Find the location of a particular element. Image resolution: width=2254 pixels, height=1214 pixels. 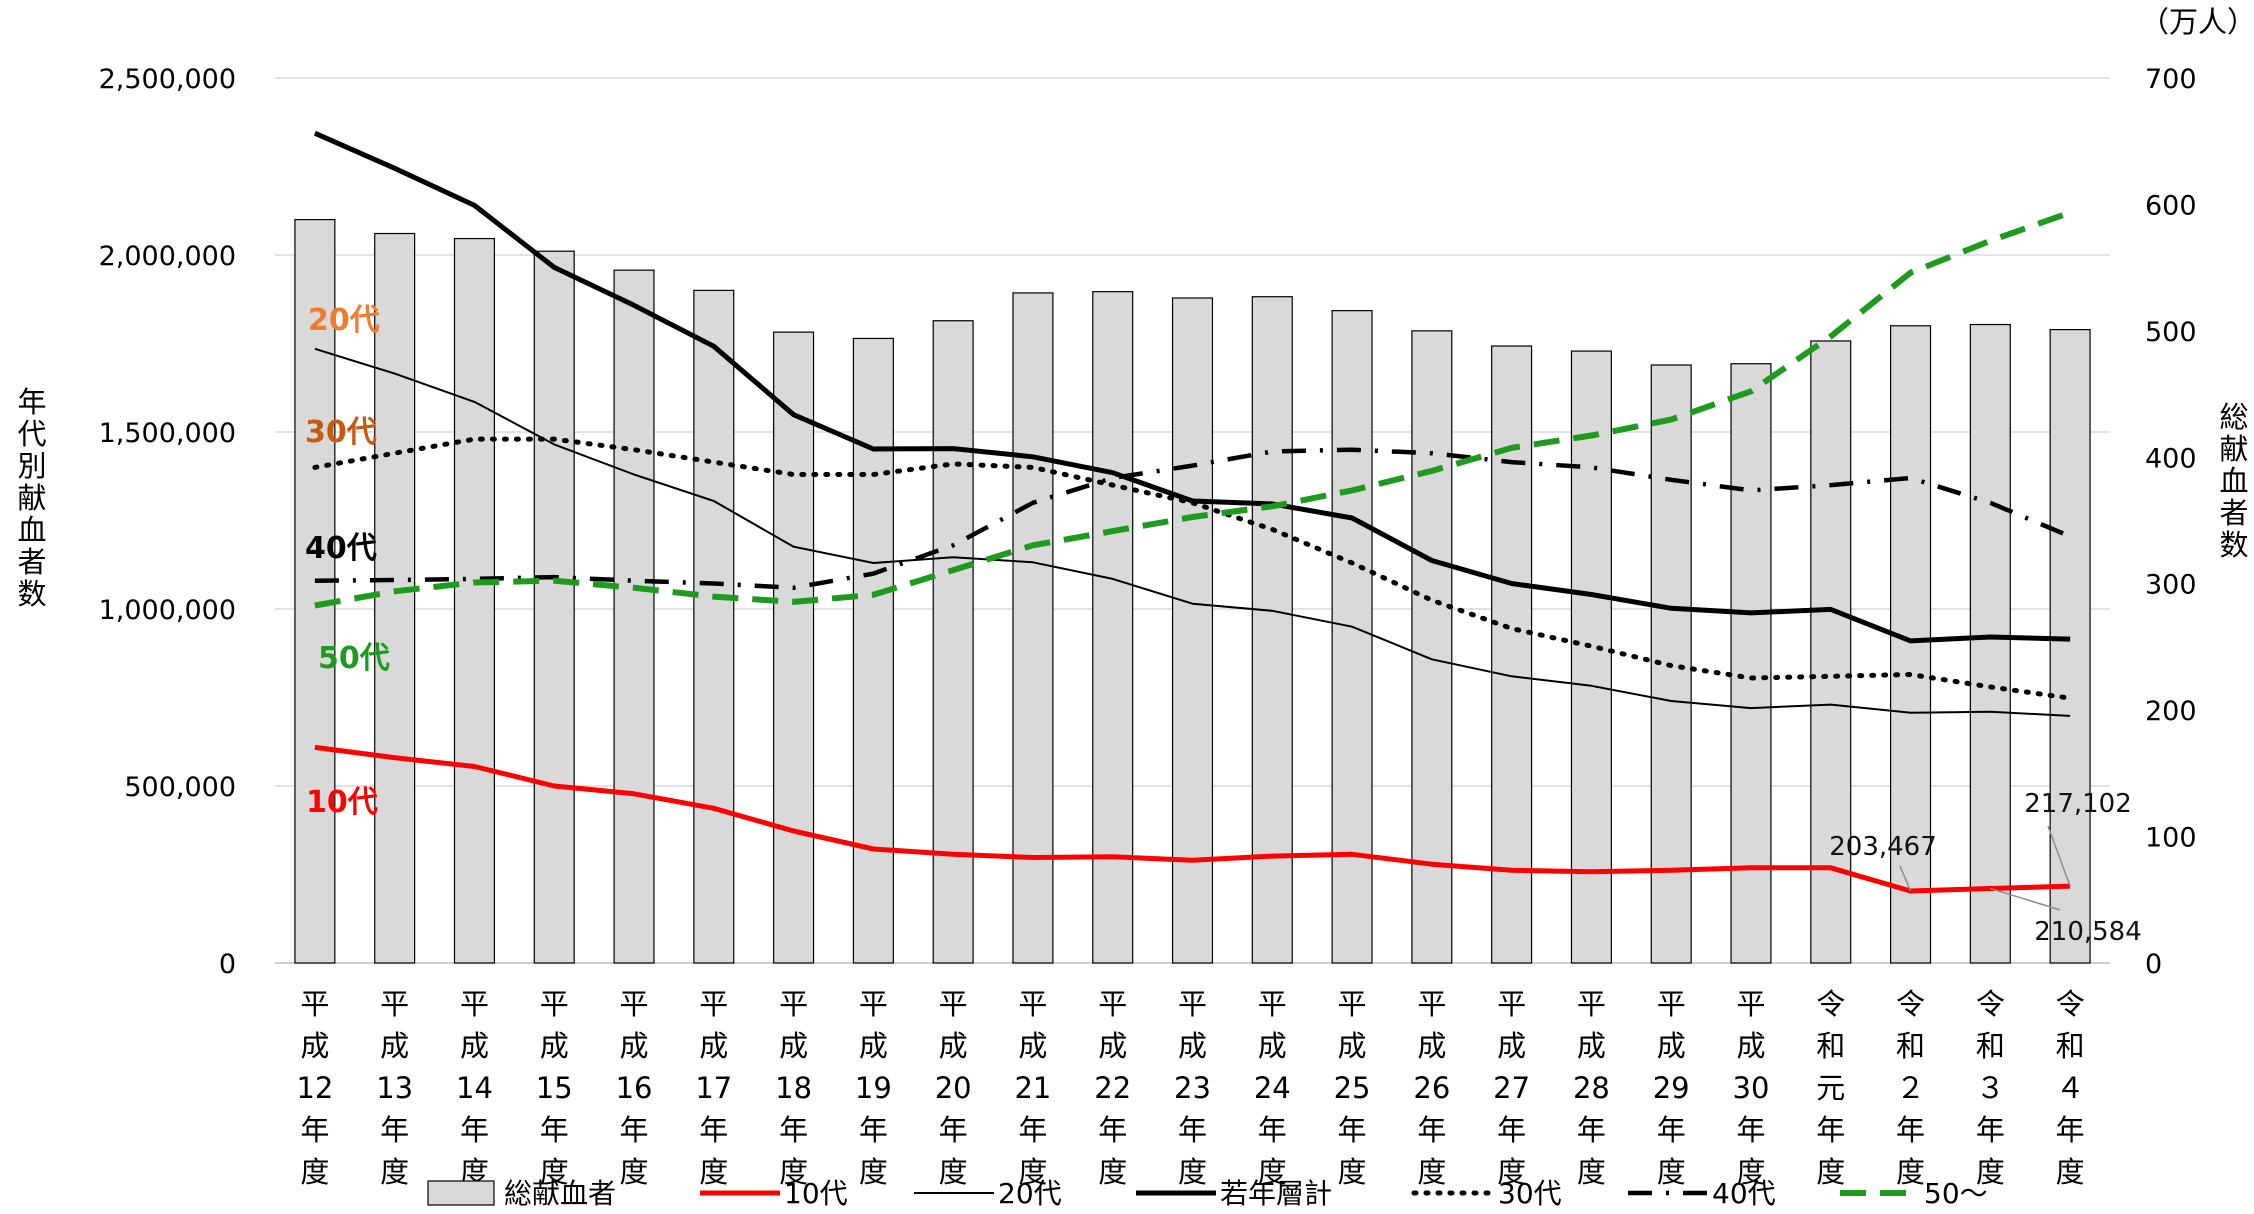

svg-text: 19 is located at coordinates (873, 1088).